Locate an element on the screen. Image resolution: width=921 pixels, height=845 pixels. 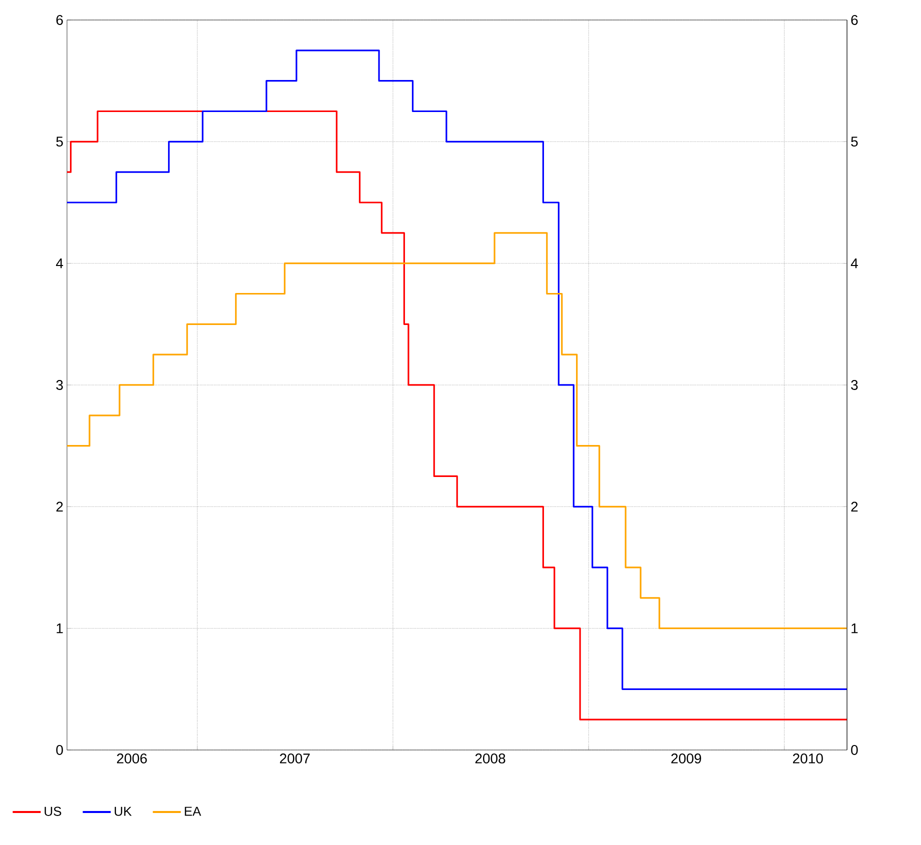
x-tick-label: 2009 is located at coordinates (686, 759).